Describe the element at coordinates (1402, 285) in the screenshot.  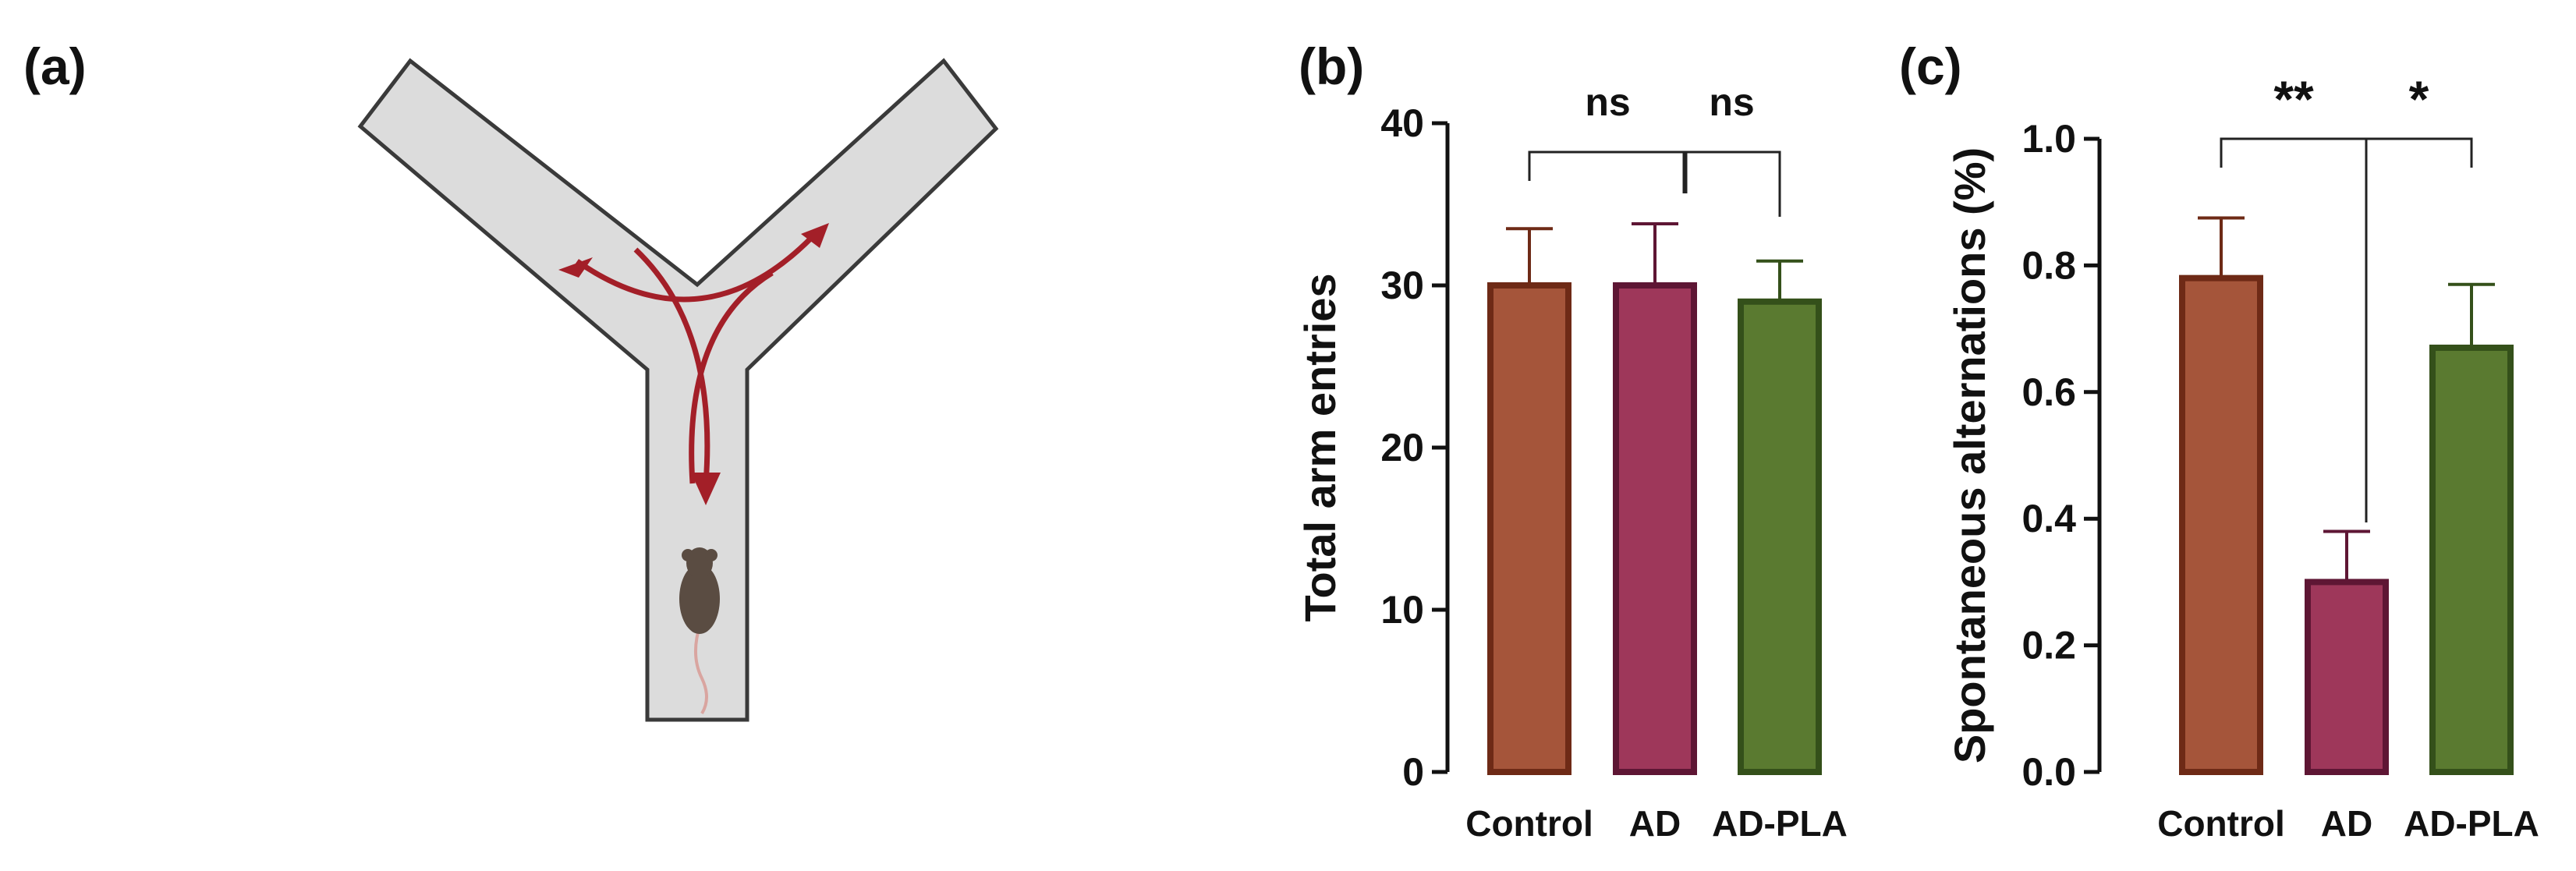
I see `y-tick-label: 30` at that location.